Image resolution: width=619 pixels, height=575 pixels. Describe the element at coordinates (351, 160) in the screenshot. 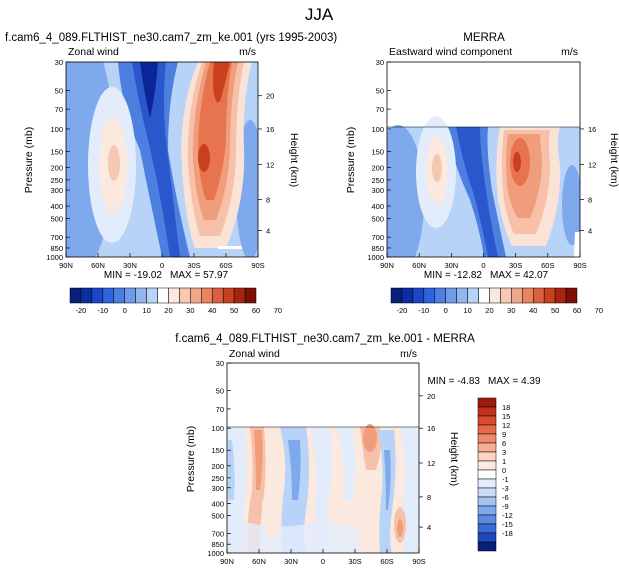

I see `panel-obs-ylabel: Pressure (mb)` at that location.